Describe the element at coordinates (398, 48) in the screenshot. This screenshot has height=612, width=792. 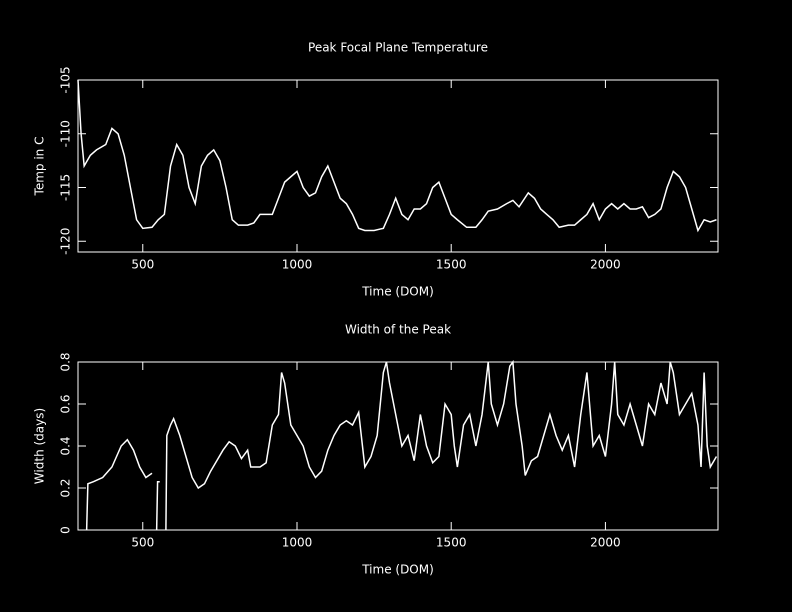
I see `chart-title: Peak Focal Plane Temperature` at that location.